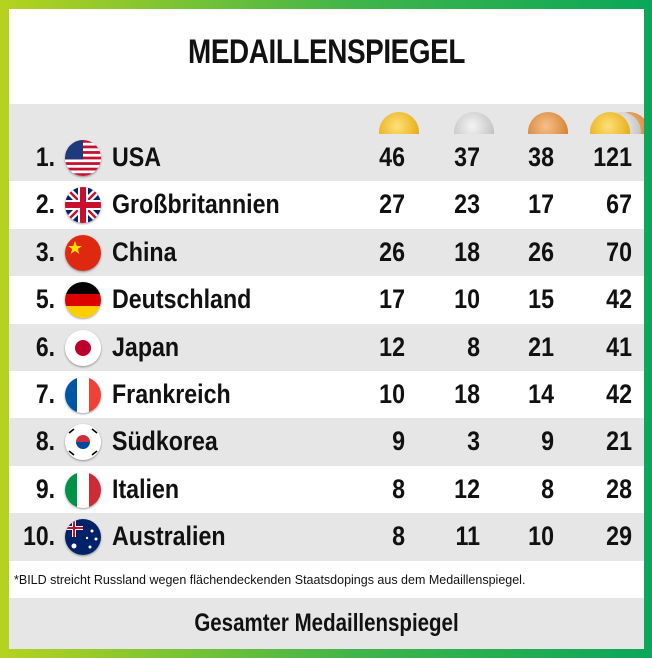  Describe the element at coordinates (392, 204) in the screenshot. I see `gold-count: 27` at that location.